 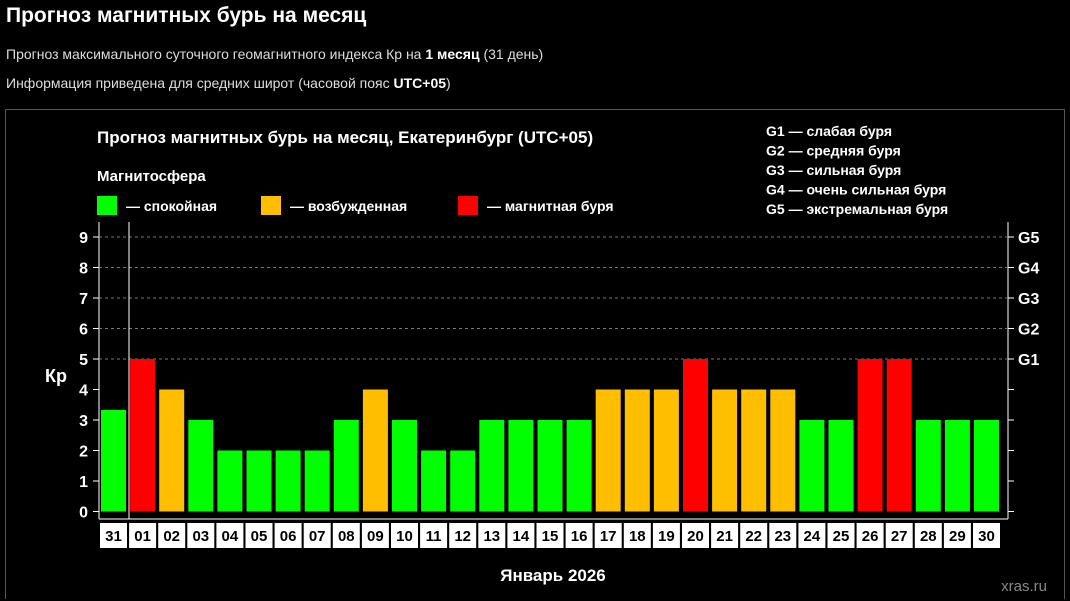 What do you see at coordinates (83, 391) in the screenshot?
I see `y-tick-label: 4` at bounding box center [83, 391].